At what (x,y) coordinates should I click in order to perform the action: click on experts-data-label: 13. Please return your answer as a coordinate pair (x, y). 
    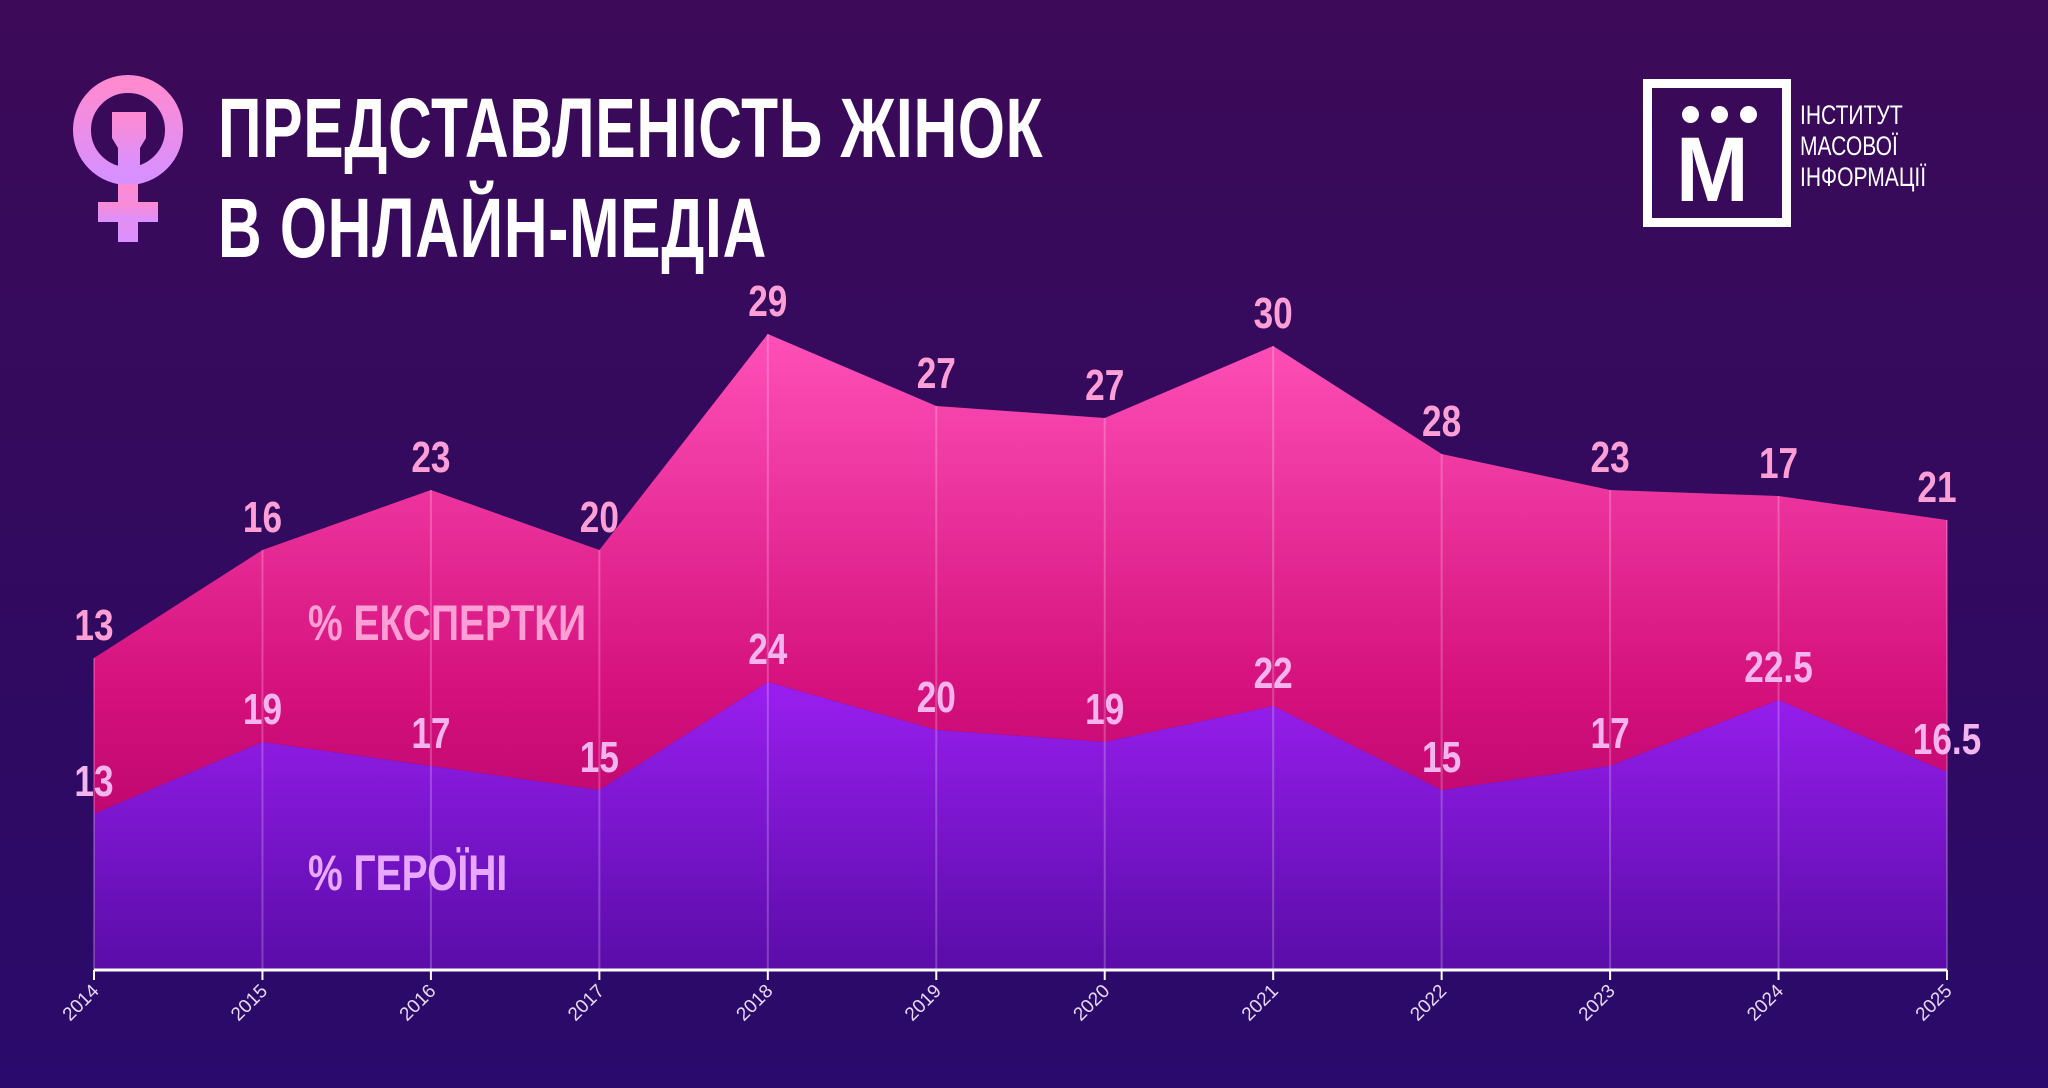
    Looking at the image, I should click on (93, 625).